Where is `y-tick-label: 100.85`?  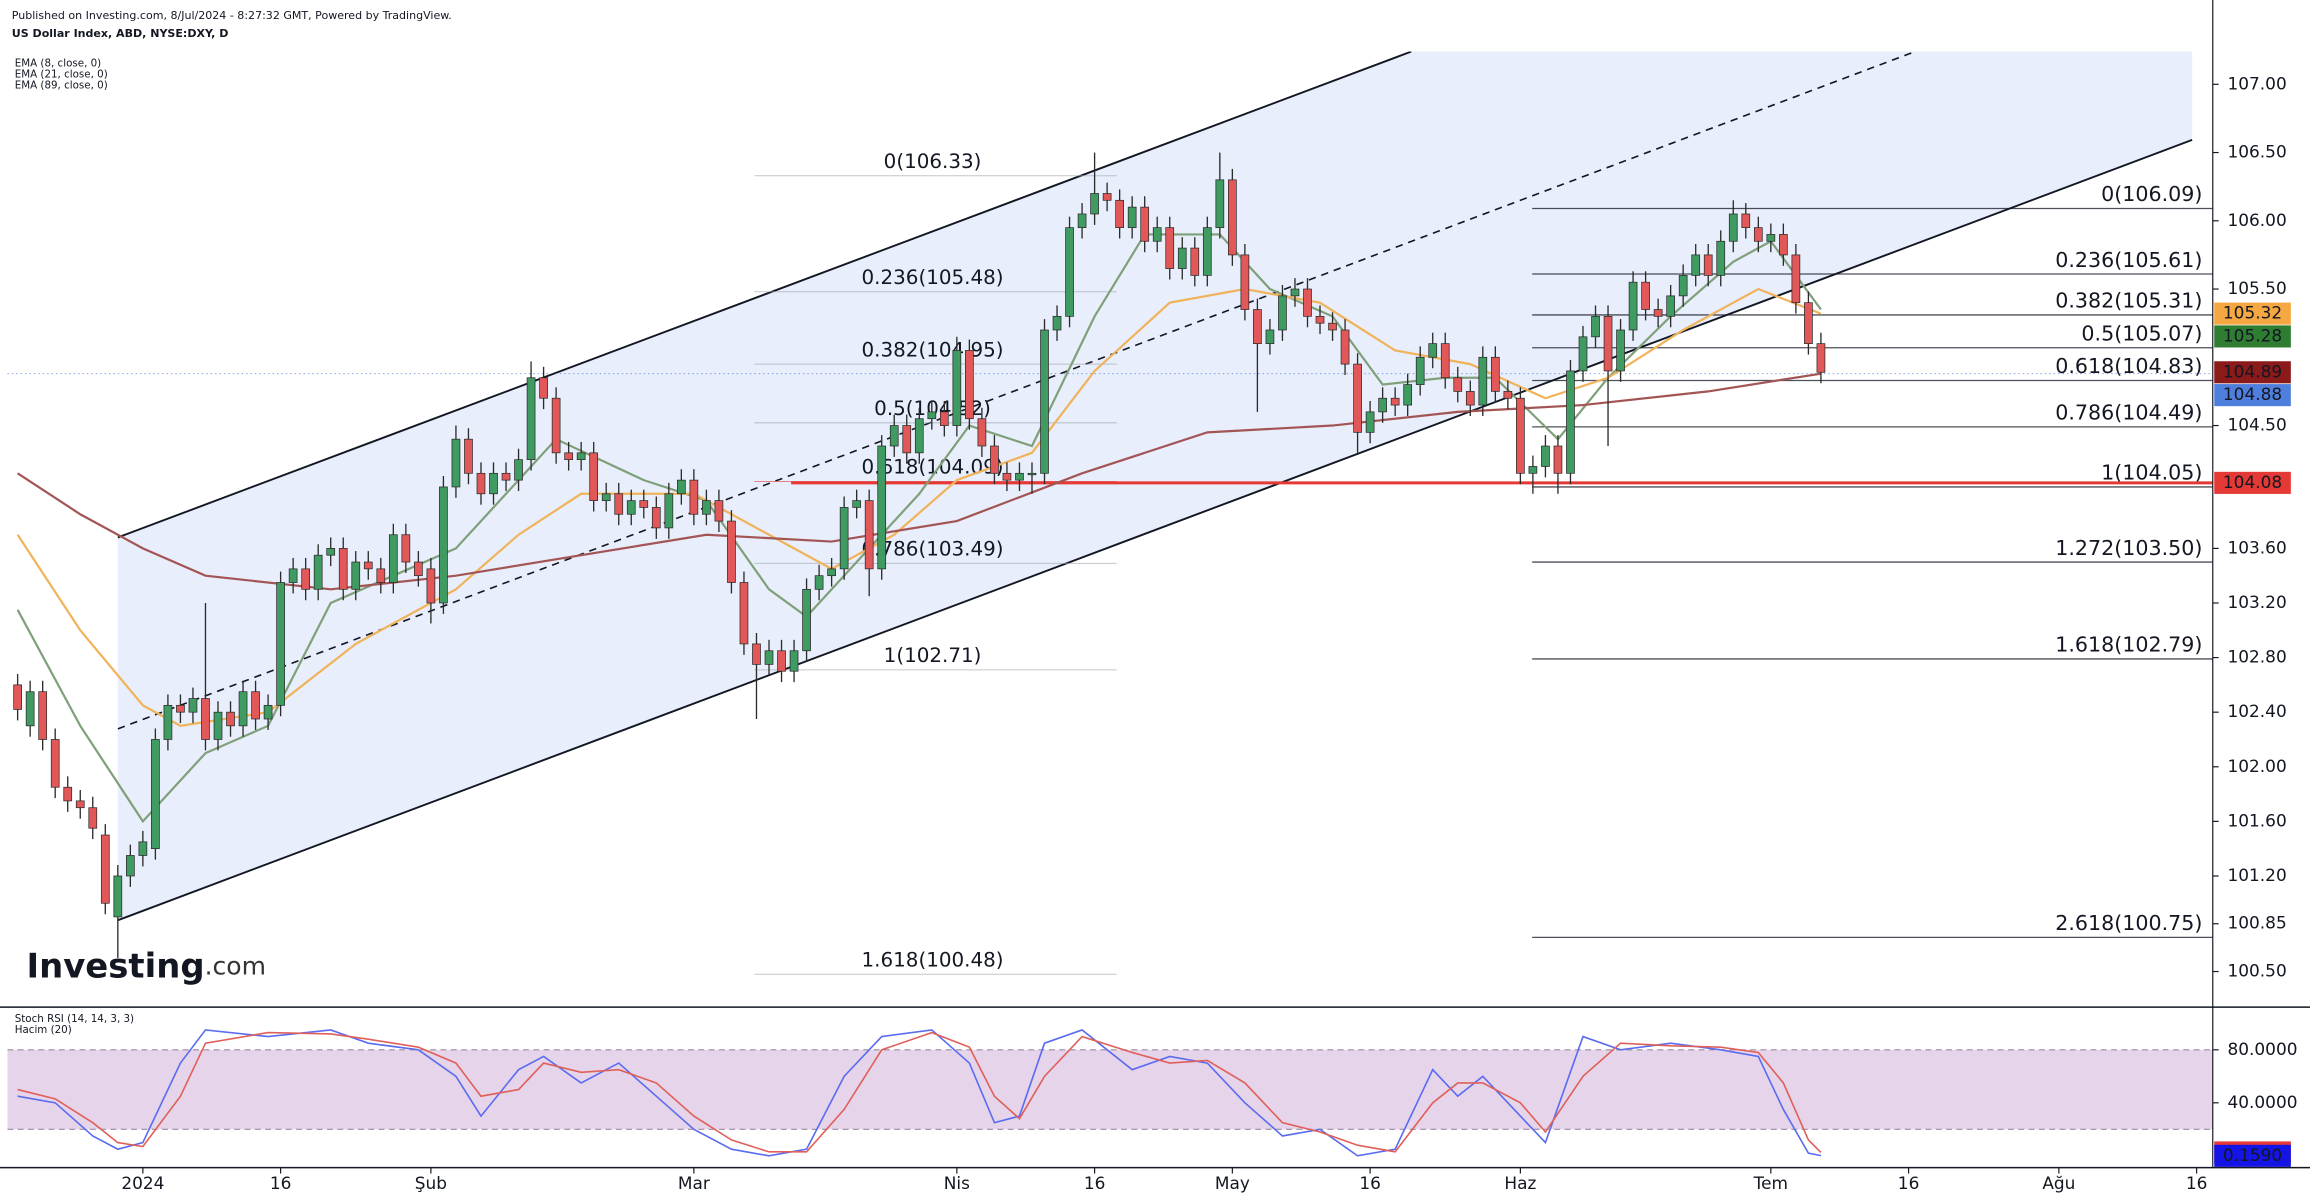
y-tick-label: 100.85 is located at coordinates (2257, 923).